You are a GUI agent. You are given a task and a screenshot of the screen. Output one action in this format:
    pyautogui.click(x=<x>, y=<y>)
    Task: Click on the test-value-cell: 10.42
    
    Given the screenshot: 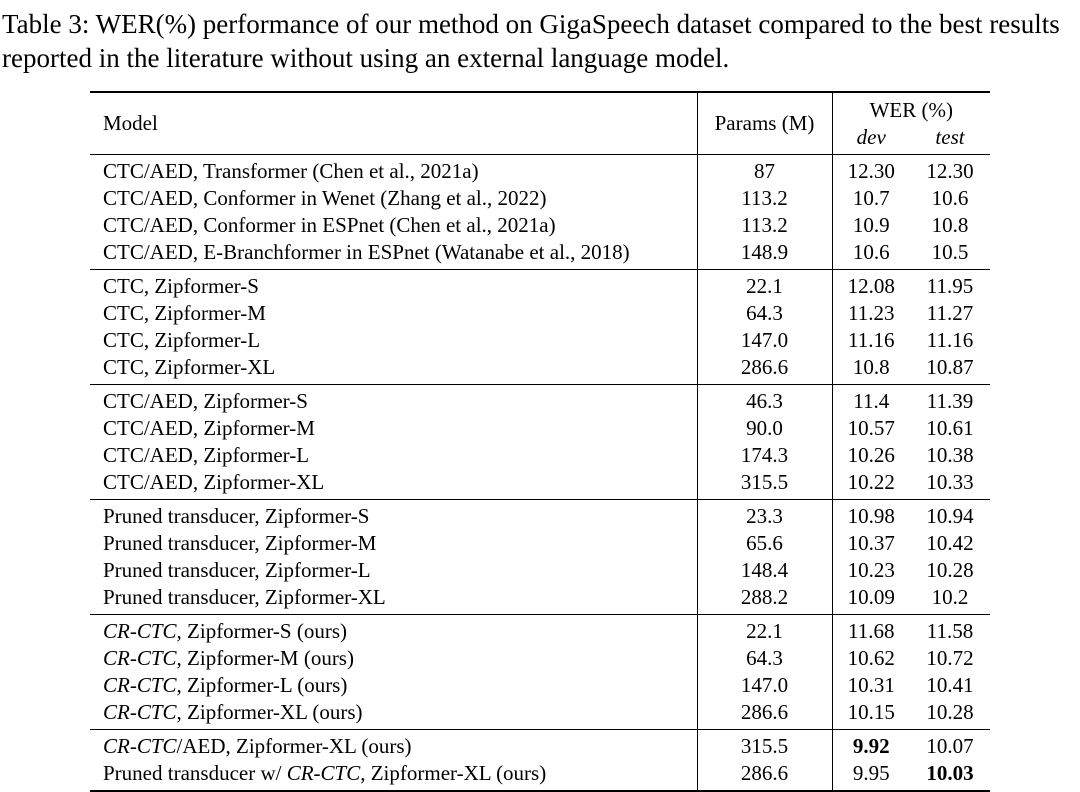 What is the action you would take?
    pyautogui.click(x=950, y=542)
    